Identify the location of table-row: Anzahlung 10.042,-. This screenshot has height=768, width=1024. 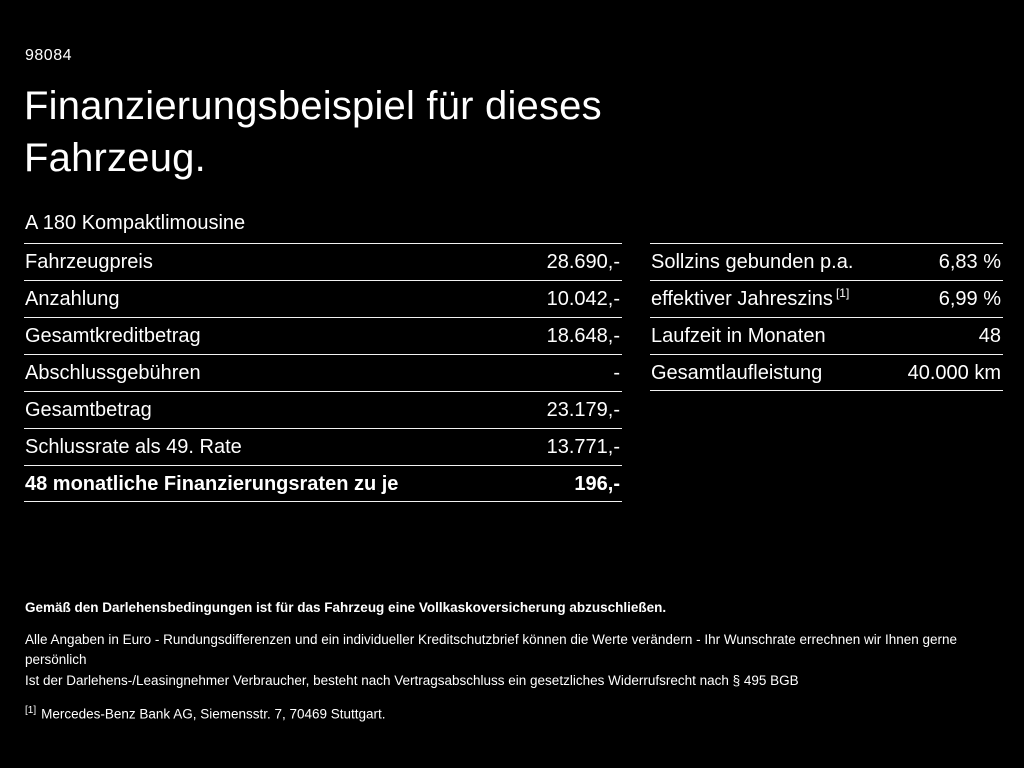
(323, 298).